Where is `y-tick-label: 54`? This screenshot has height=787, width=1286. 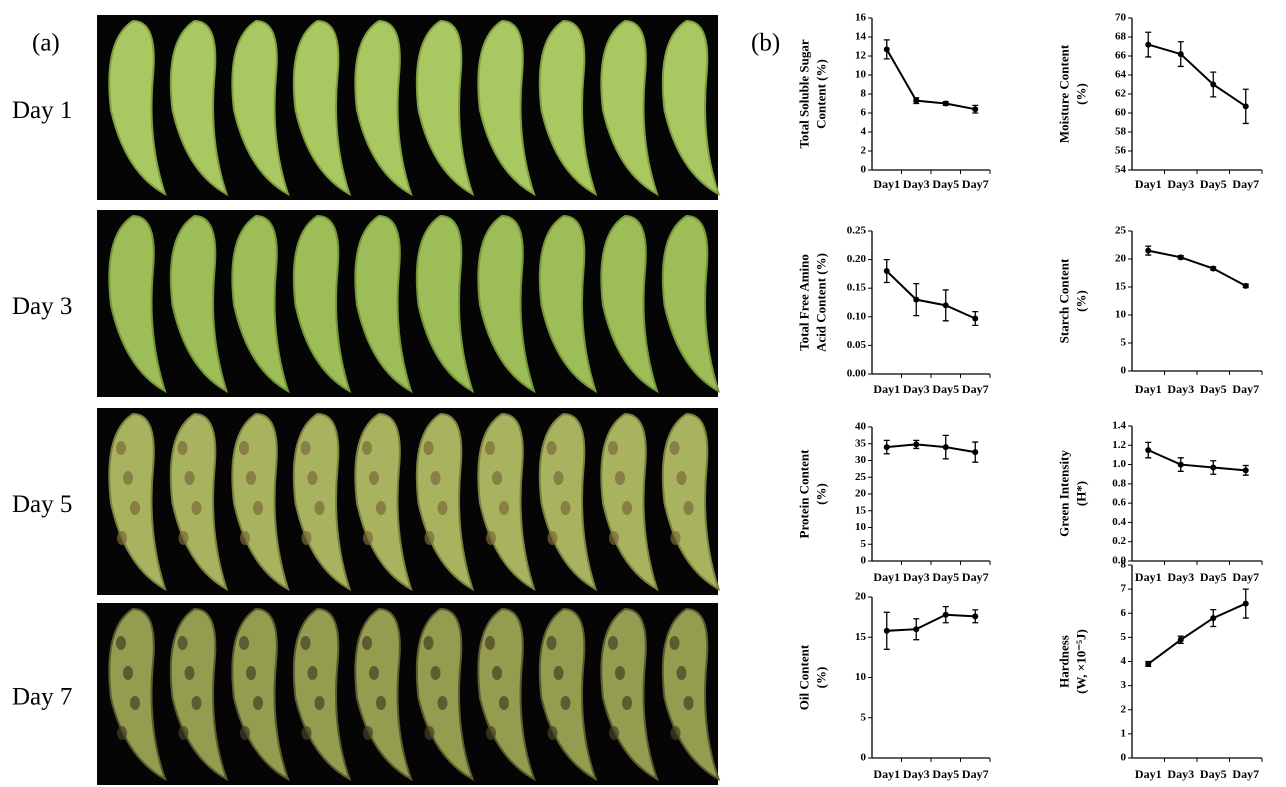
y-tick-label: 54 is located at coordinates (1121, 170).